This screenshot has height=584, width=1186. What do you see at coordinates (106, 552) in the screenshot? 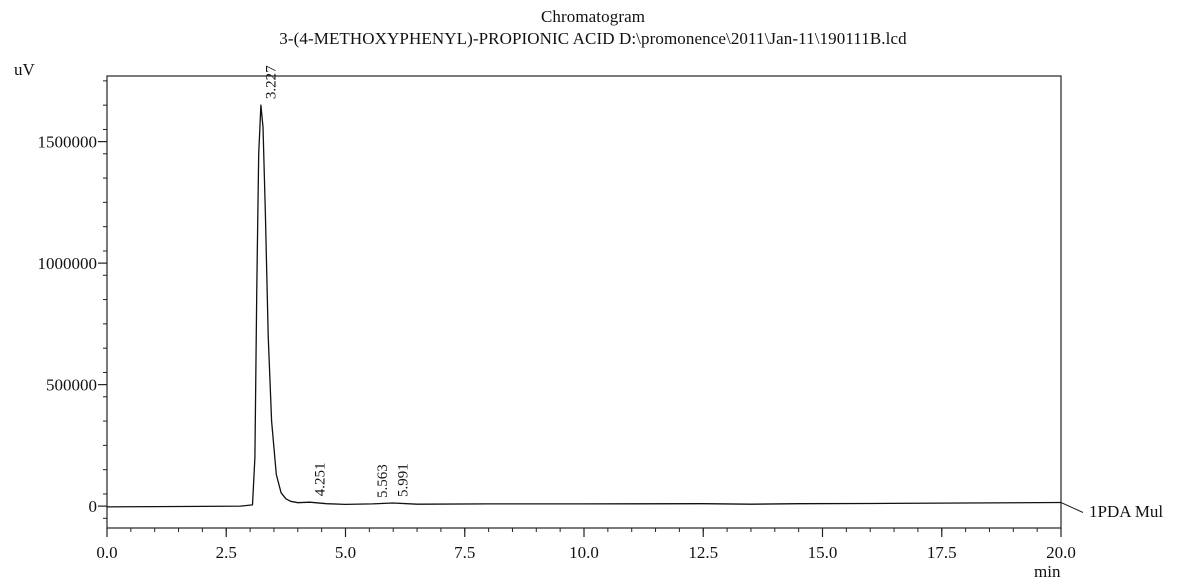
I see `x-tick-label: 0.0` at bounding box center [106, 552].